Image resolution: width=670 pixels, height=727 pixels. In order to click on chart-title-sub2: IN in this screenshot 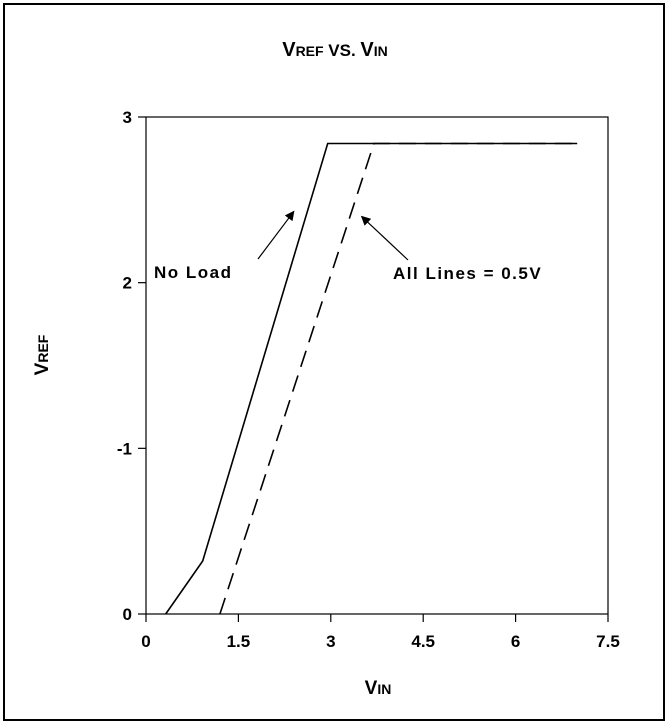, I will do `click(381, 51)`.